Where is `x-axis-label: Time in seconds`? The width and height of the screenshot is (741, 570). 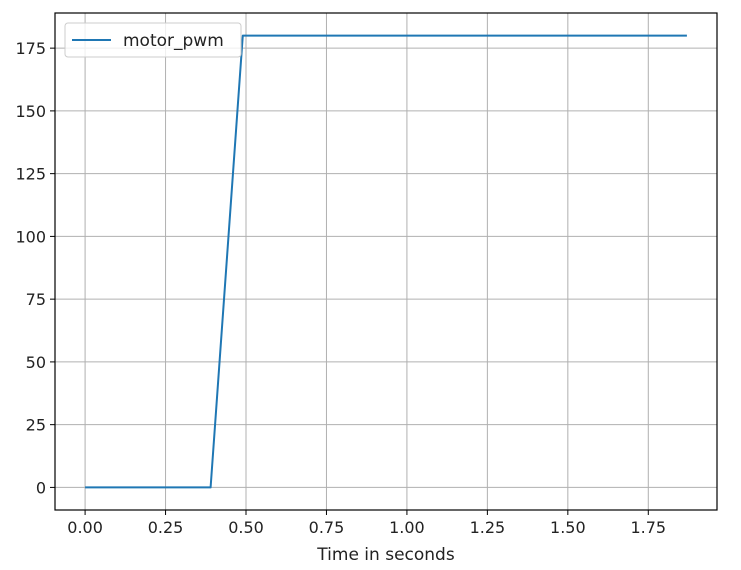
x-axis-label: Time in seconds is located at coordinates (385, 555).